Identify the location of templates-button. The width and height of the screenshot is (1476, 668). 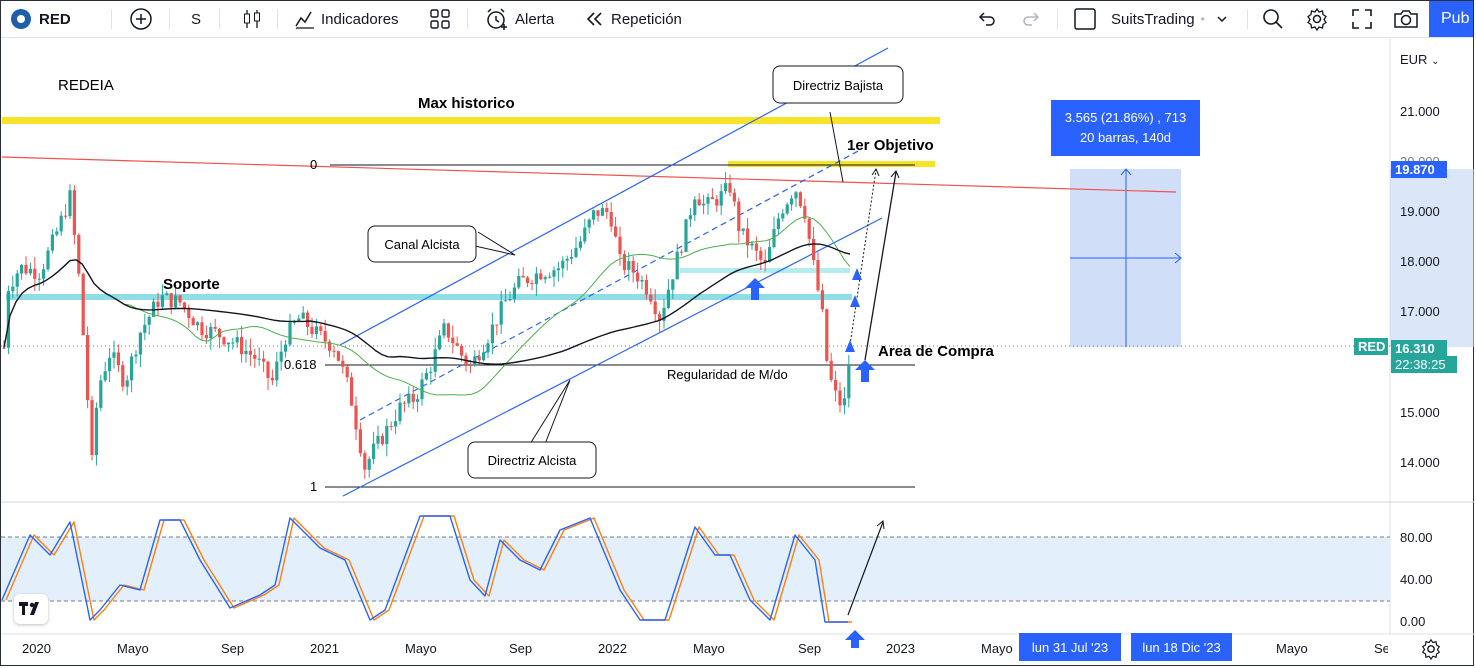
(440, 19).